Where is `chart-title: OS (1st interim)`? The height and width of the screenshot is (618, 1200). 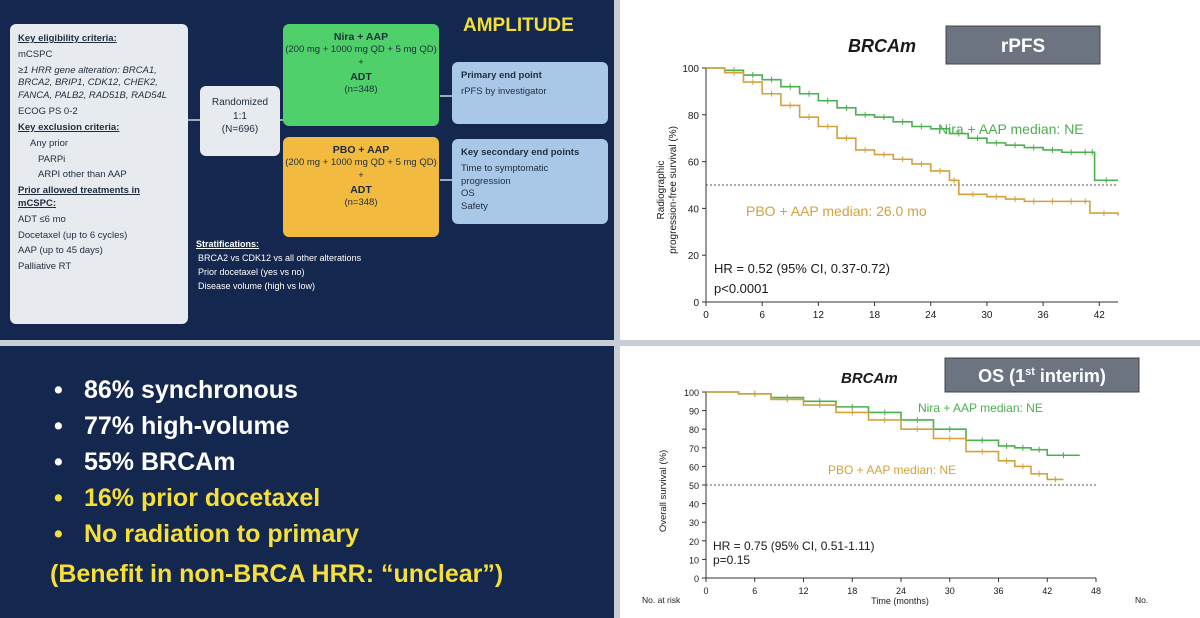
chart-title: OS (1st interim) is located at coordinates (1042, 376).